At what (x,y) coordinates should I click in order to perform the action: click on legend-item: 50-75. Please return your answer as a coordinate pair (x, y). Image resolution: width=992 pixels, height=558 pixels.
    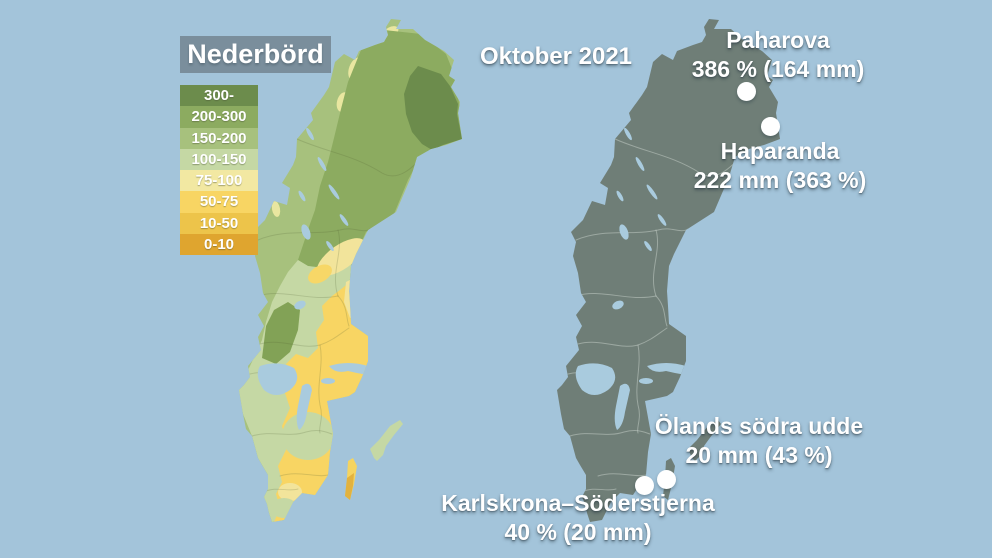
    Looking at the image, I should click on (219, 202).